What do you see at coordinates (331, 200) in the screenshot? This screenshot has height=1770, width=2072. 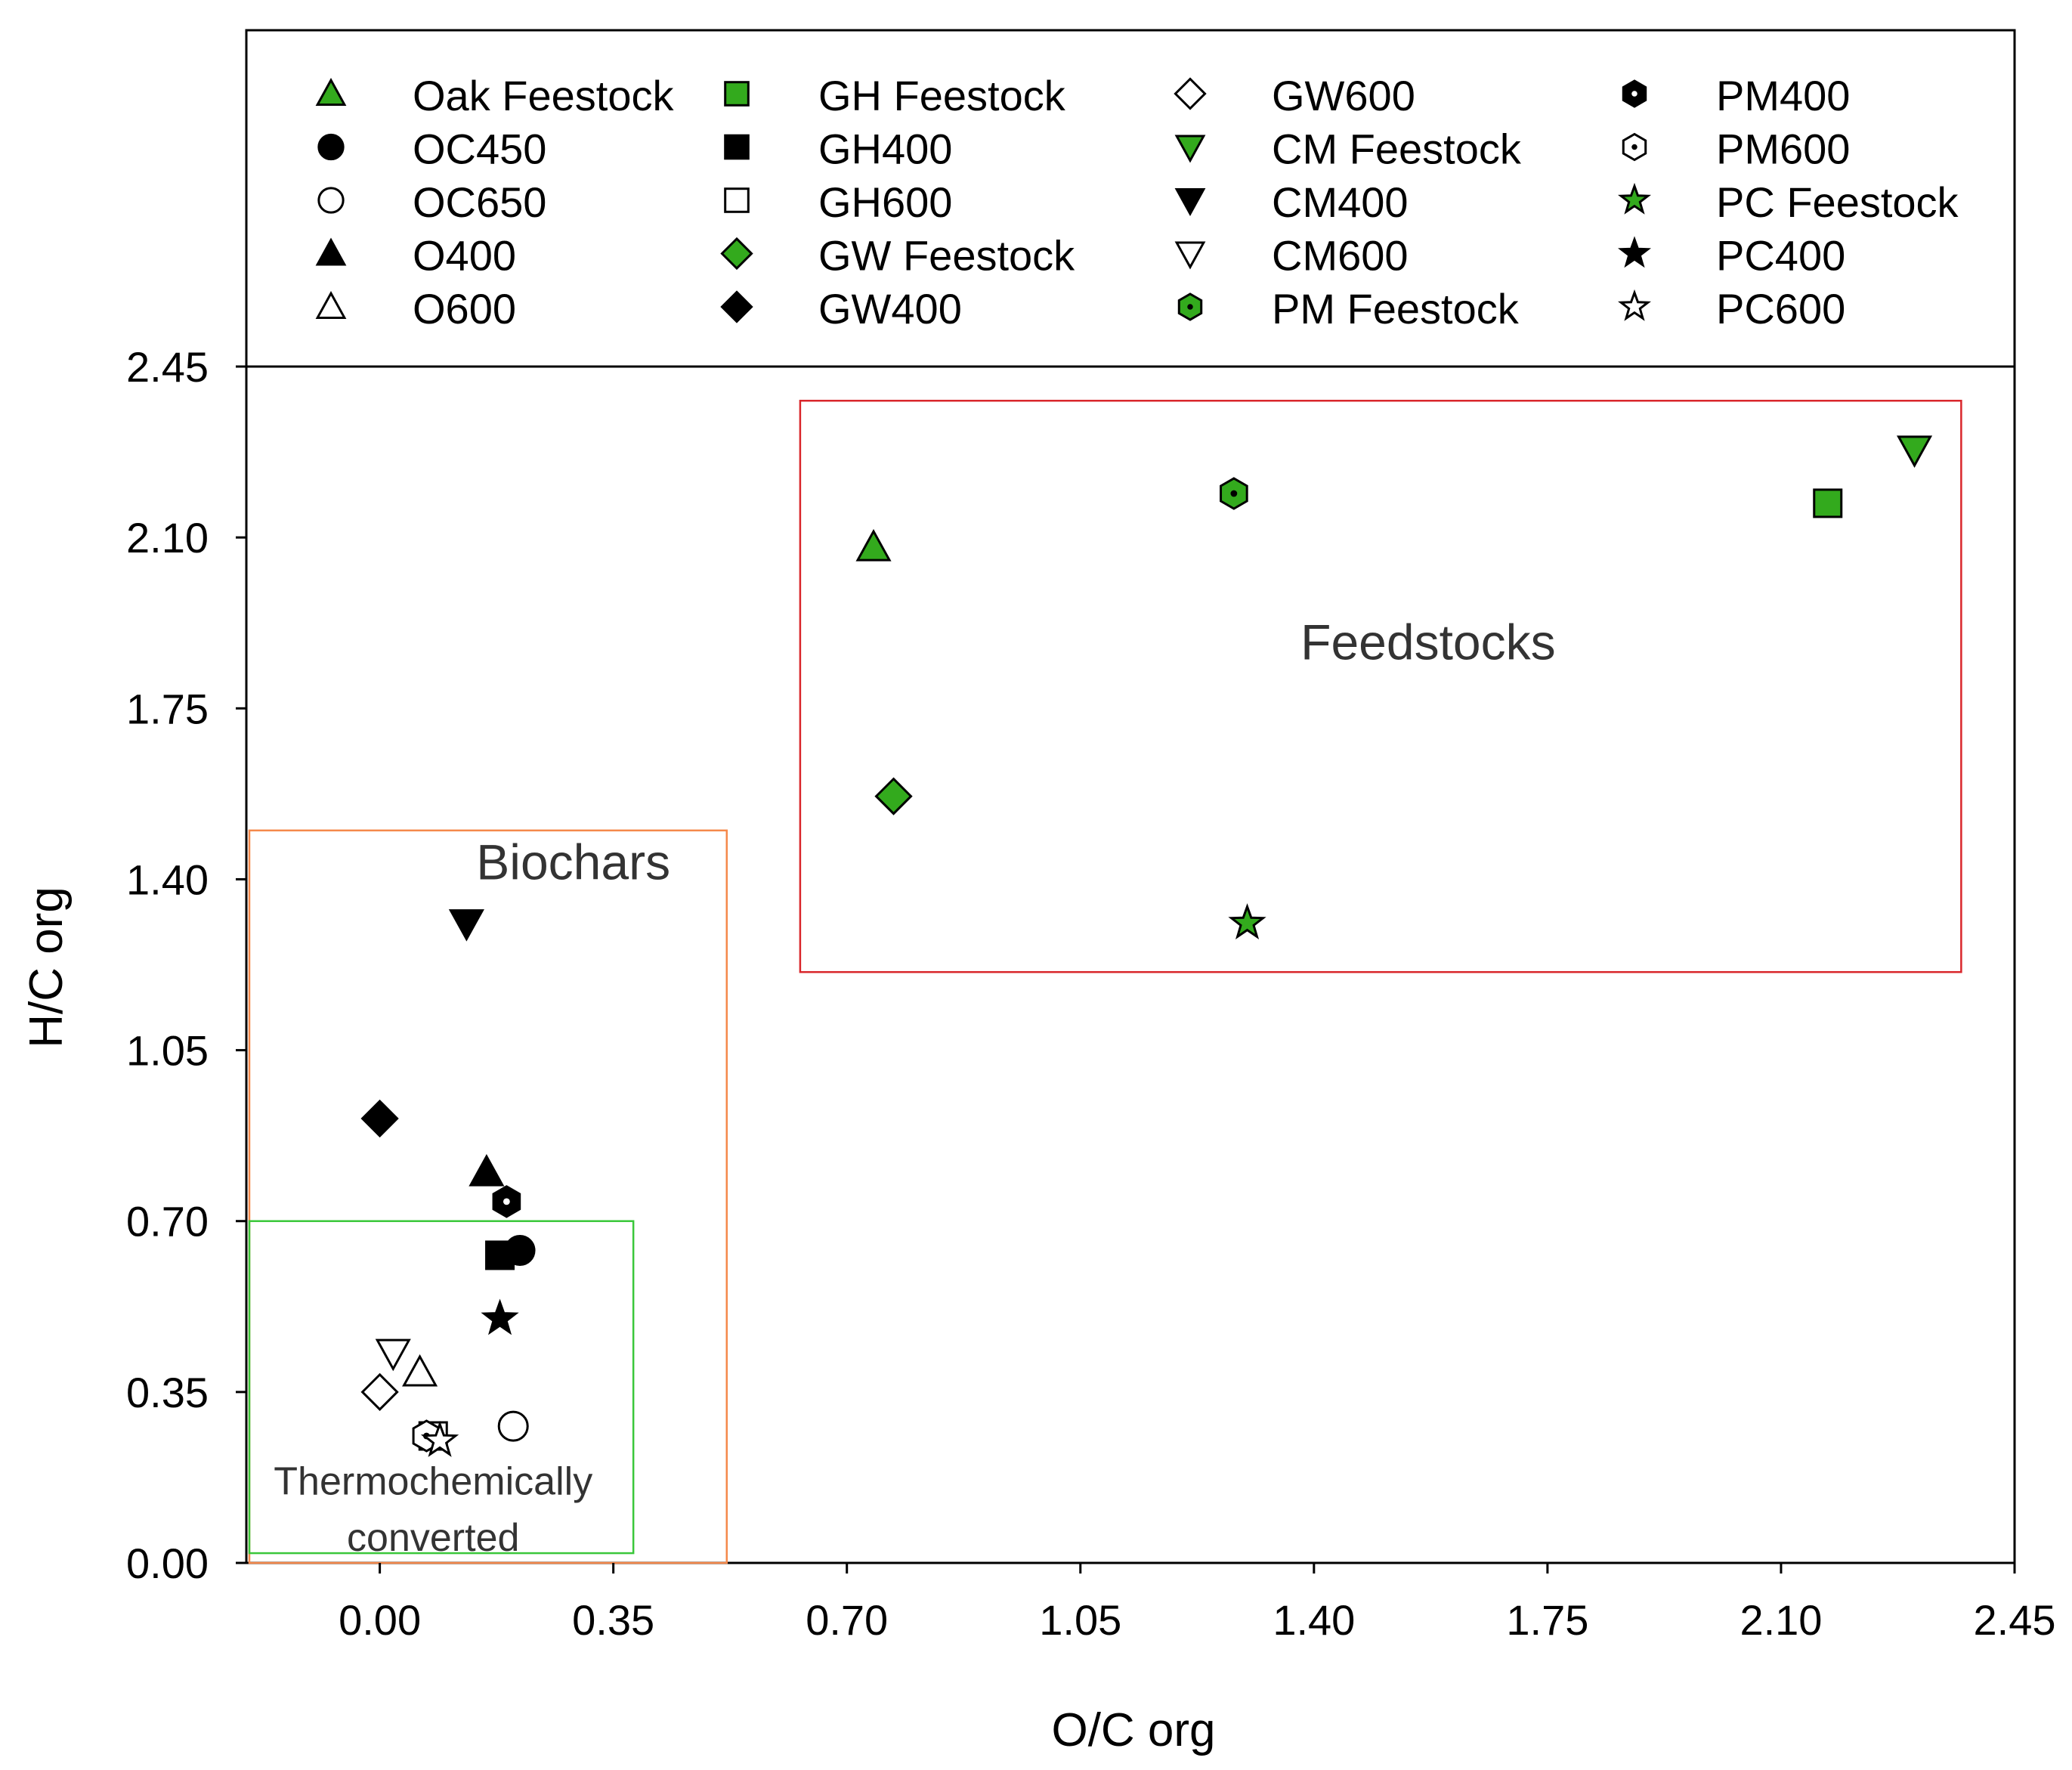 I see `legend-marker-oc650` at bounding box center [331, 200].